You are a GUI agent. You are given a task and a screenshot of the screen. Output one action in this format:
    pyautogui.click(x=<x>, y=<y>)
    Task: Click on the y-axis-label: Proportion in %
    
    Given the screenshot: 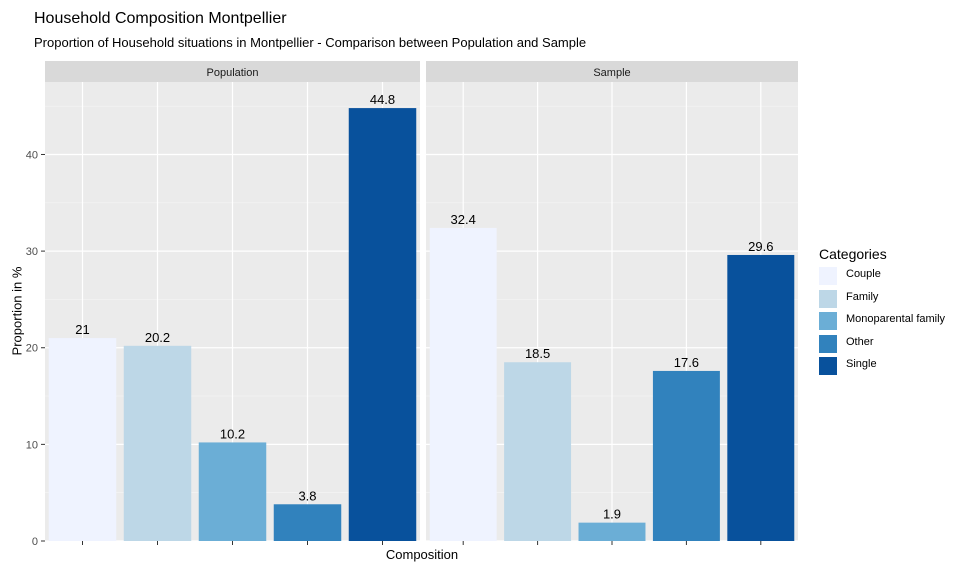 What is the action you would take?
    pyautogui.click(x=17, y=311)
    